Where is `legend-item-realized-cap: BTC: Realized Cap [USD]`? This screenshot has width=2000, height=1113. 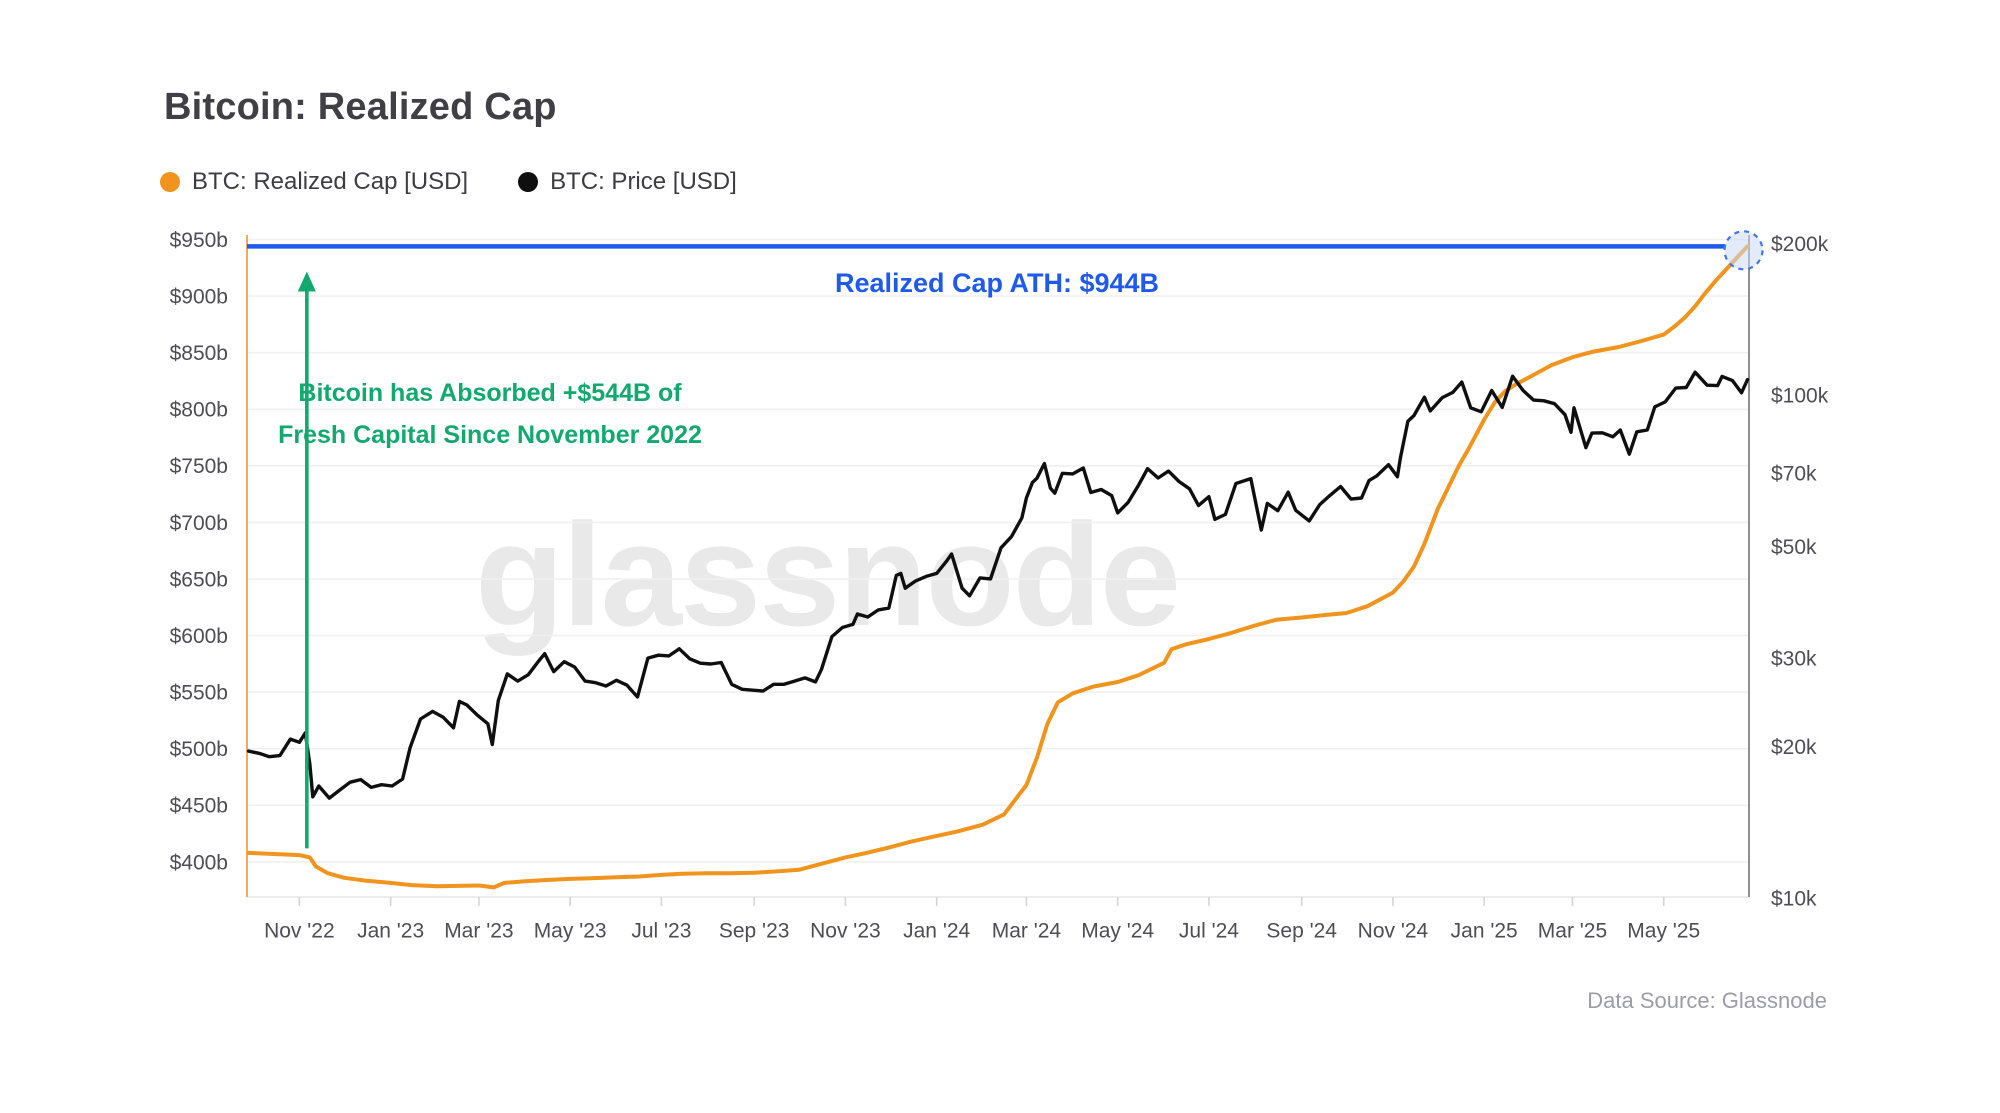 legend-item-realized-cap: BTC: Realized Cap [USD] is located at coordinates (314, 182).